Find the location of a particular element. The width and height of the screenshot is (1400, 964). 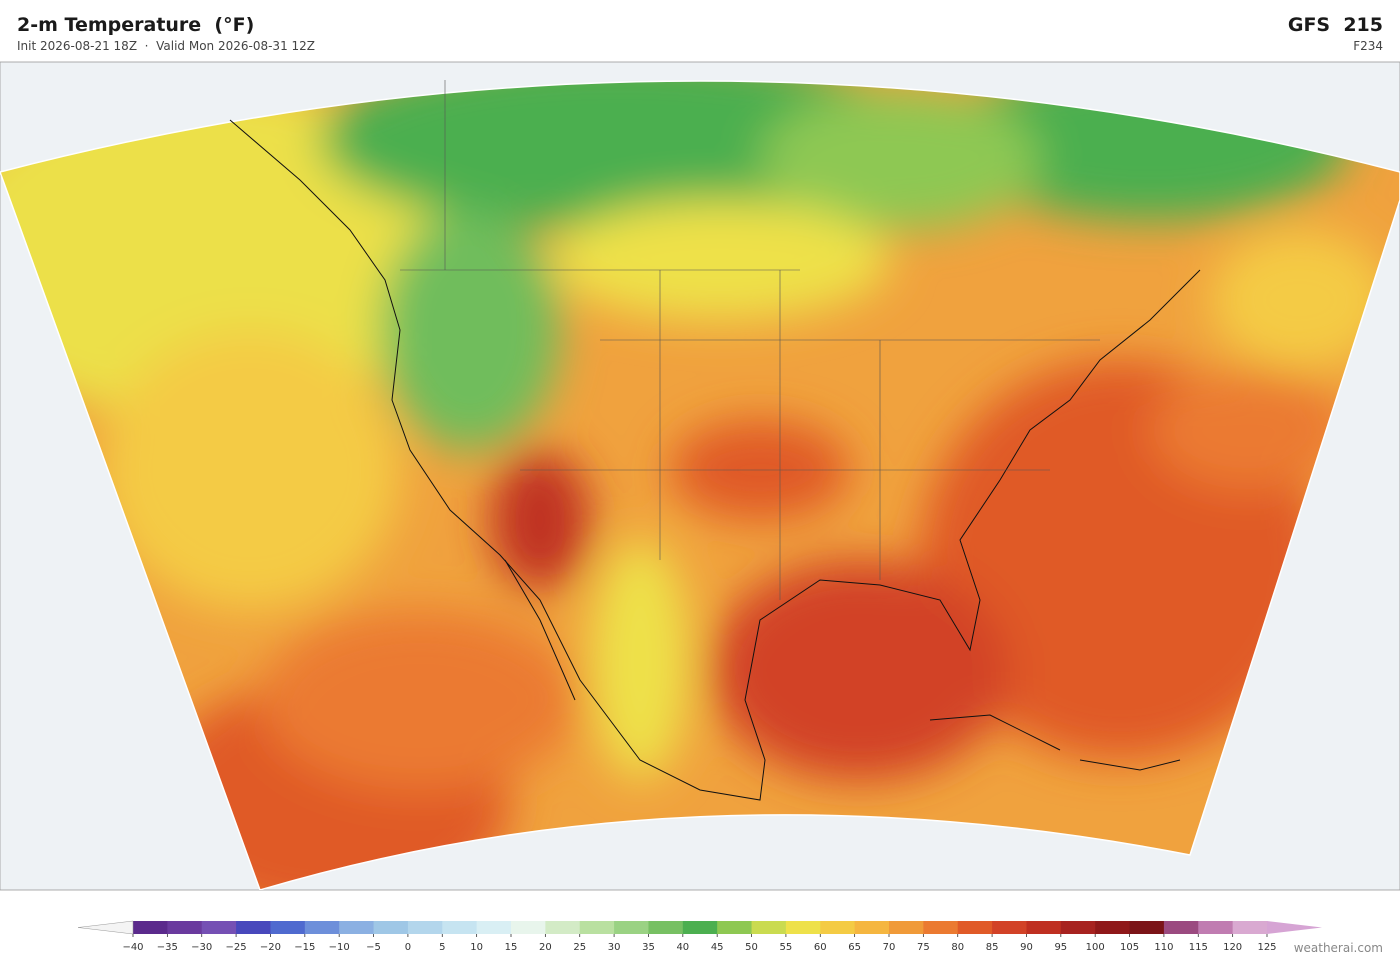

colorbar-tick-label: 65 is located at coordinates (854, 947).